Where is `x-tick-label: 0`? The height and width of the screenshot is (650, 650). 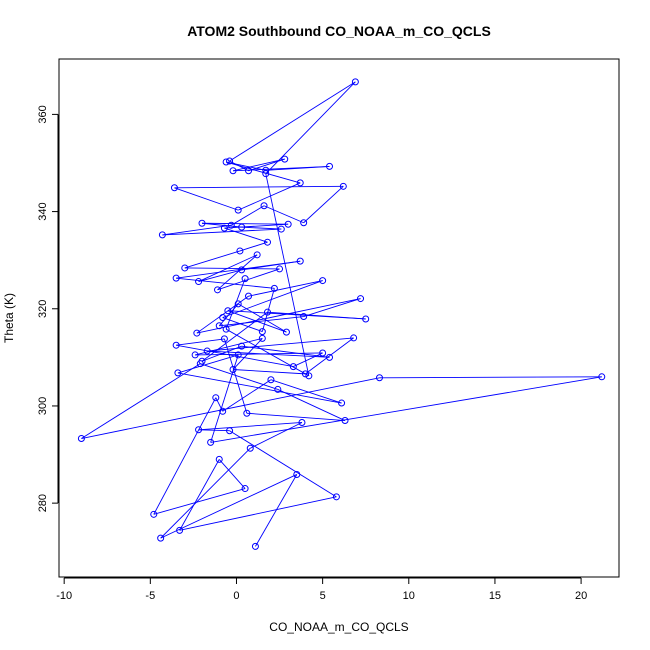 x-tick-label: 0 is located at coordinates (236, 596).